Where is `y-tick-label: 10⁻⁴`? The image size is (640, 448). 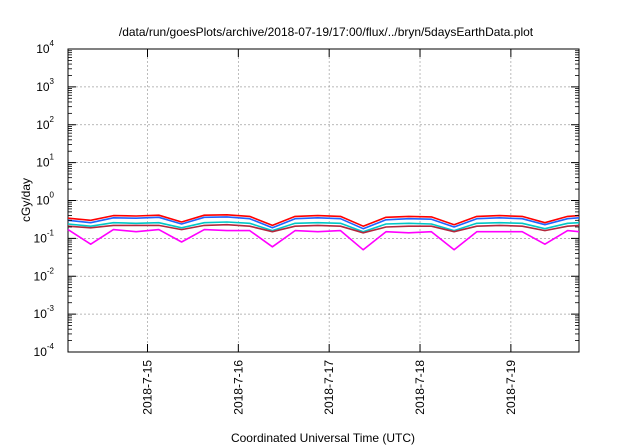
y-tick-label: 10⁻⁴ is located at coordinates (44, 350).